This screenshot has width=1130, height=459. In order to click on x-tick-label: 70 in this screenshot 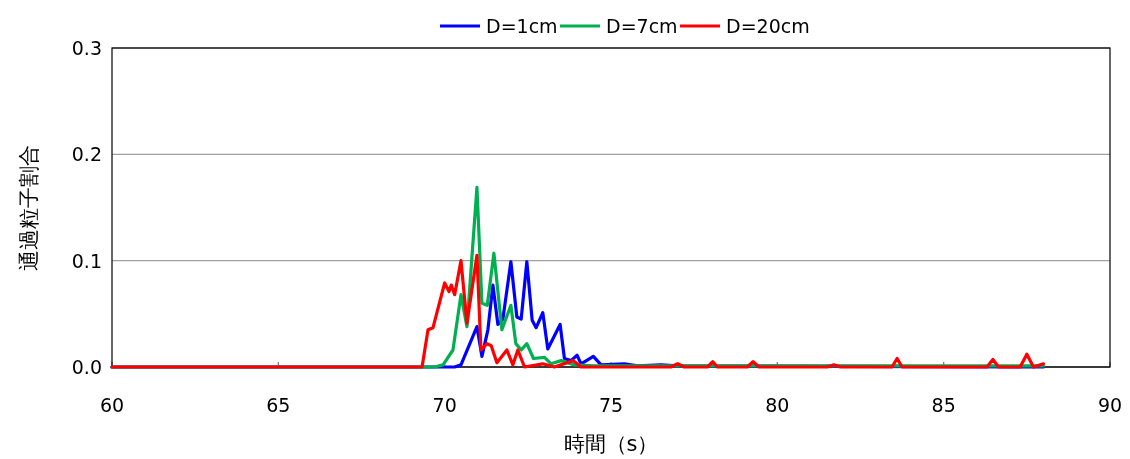, I will do `click(444, 405)`.